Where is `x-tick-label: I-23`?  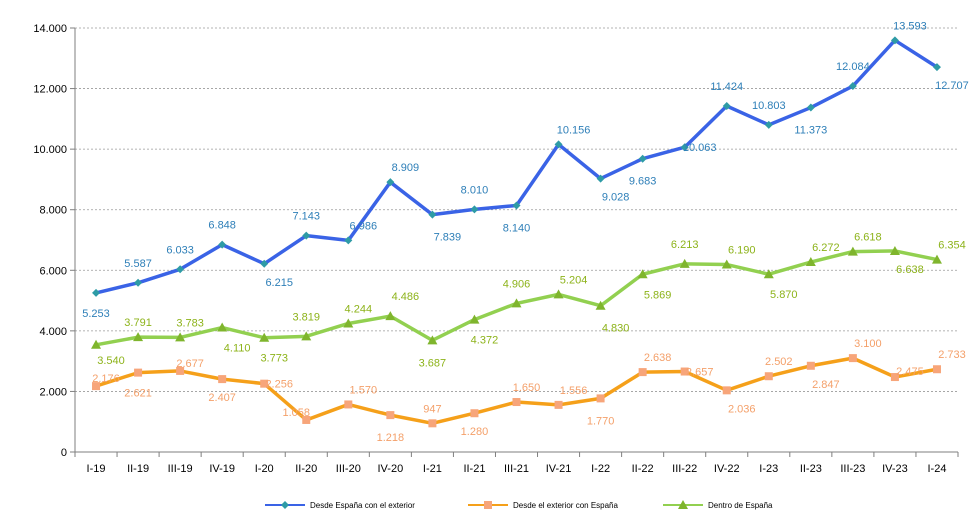 x-tick-label: I-23 is located at coordinates (768, 469).